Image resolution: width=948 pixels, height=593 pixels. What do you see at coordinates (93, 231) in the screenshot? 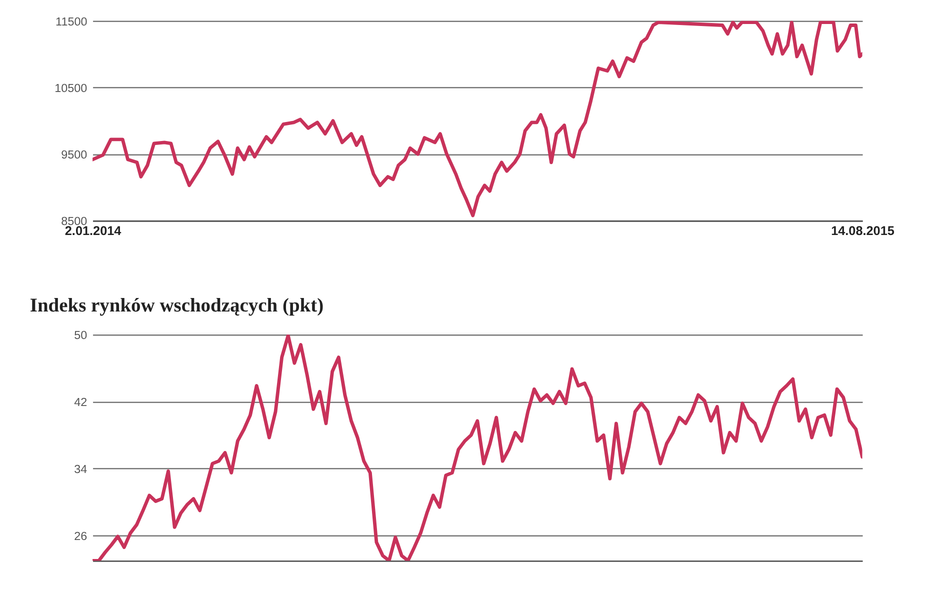
I see `x-tick-label: 2.01.2014` at bounding box center [93, 231].